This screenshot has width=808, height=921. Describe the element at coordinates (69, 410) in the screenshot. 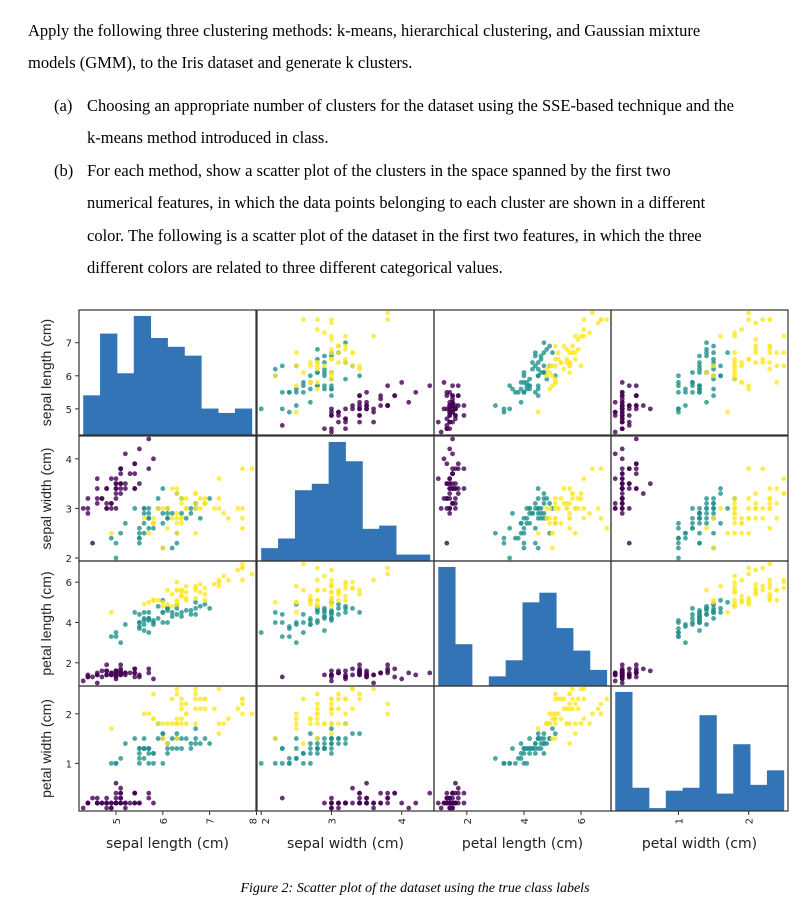

I see `y-tick-label: 5` at that location.